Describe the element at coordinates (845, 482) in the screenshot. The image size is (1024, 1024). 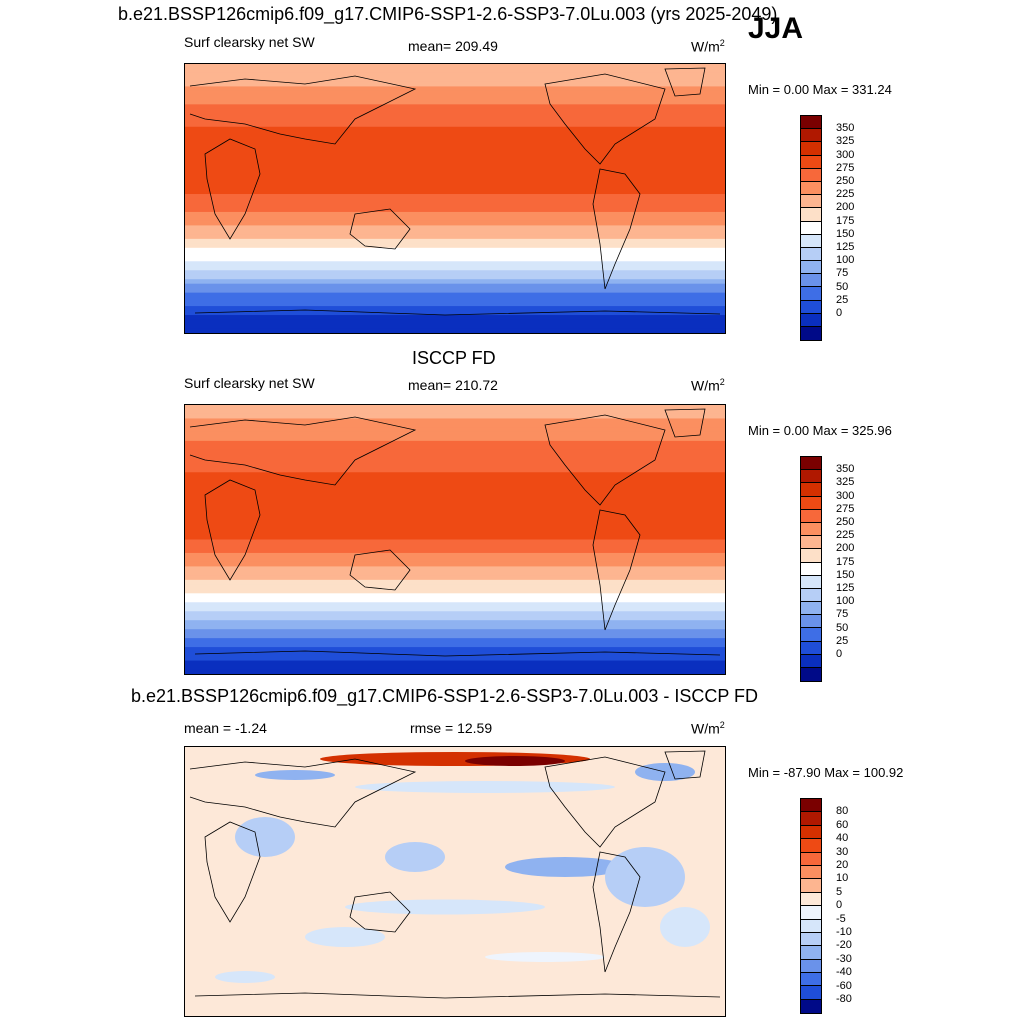
I see `colorbar-tick-label: 325` at that location.